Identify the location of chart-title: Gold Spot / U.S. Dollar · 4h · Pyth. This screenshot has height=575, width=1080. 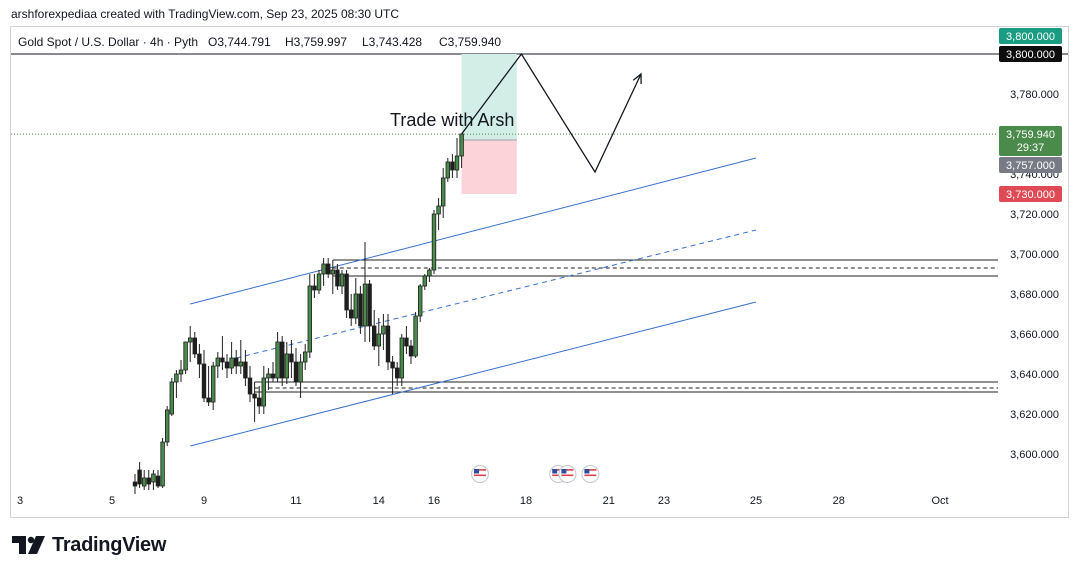
(108, 42).